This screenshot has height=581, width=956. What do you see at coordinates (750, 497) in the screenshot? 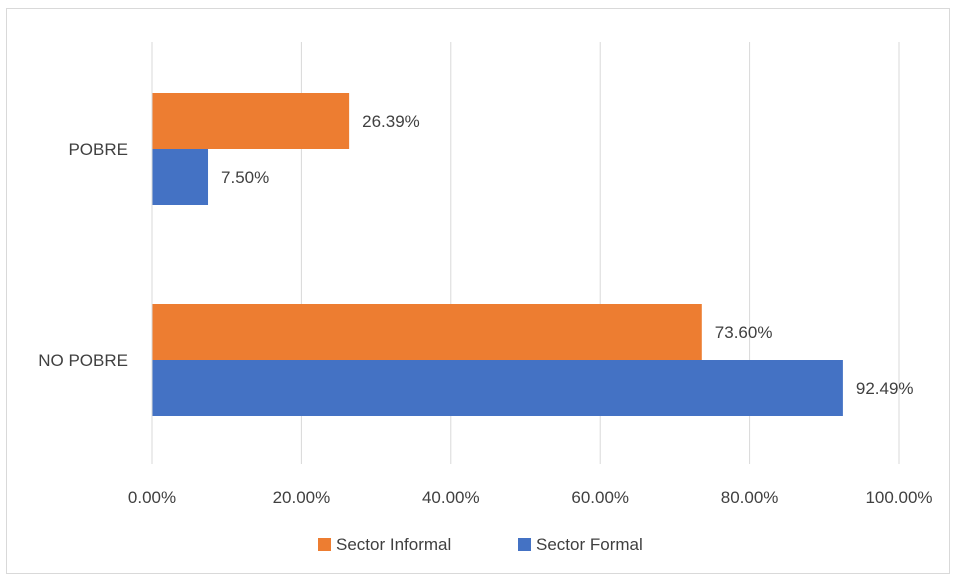
I see `x-tick-label: 80.00%` at bounding box center [750, 497].